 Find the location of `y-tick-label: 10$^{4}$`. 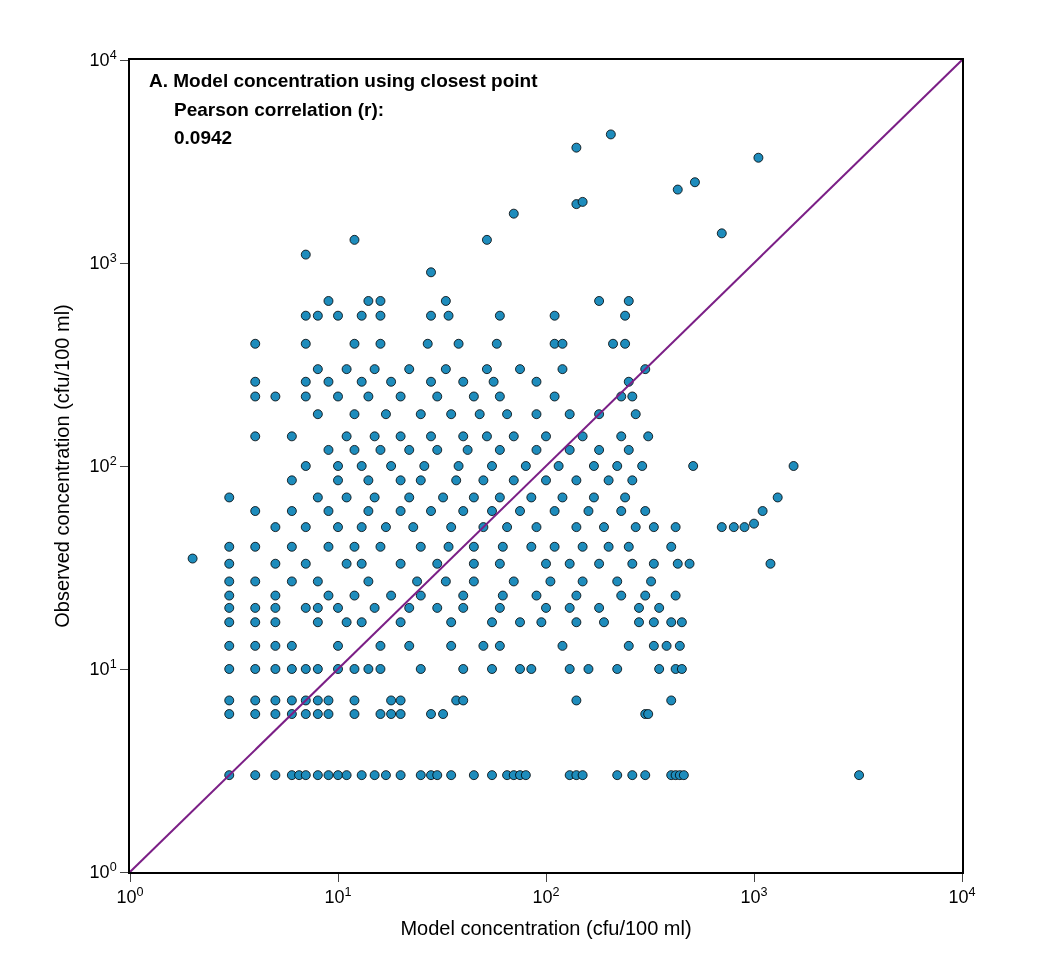

y-tick-label: 10$^{4}$ is located at coordinates (103, 59).